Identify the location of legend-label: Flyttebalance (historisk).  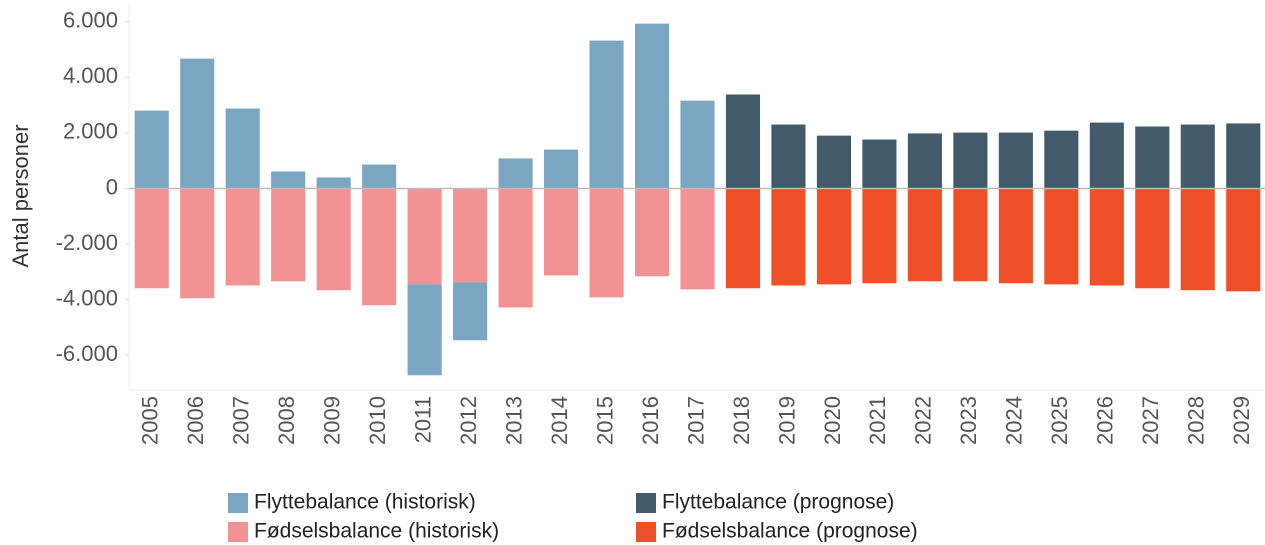
(365, 502).